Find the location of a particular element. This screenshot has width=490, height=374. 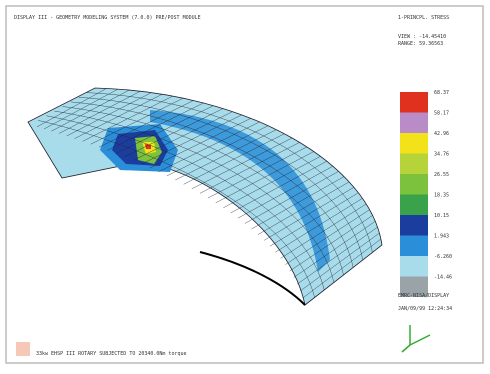

program-name: EMRC-NISA/DISPLAY is located at coordinates (423, 296).